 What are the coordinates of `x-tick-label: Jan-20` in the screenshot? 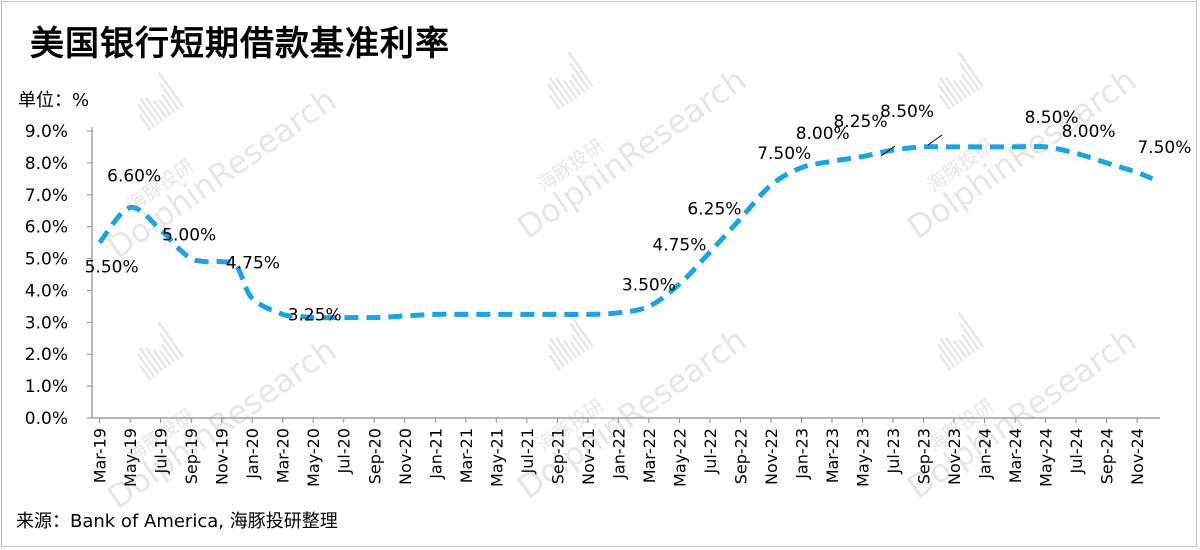 It's located at (252, 454).